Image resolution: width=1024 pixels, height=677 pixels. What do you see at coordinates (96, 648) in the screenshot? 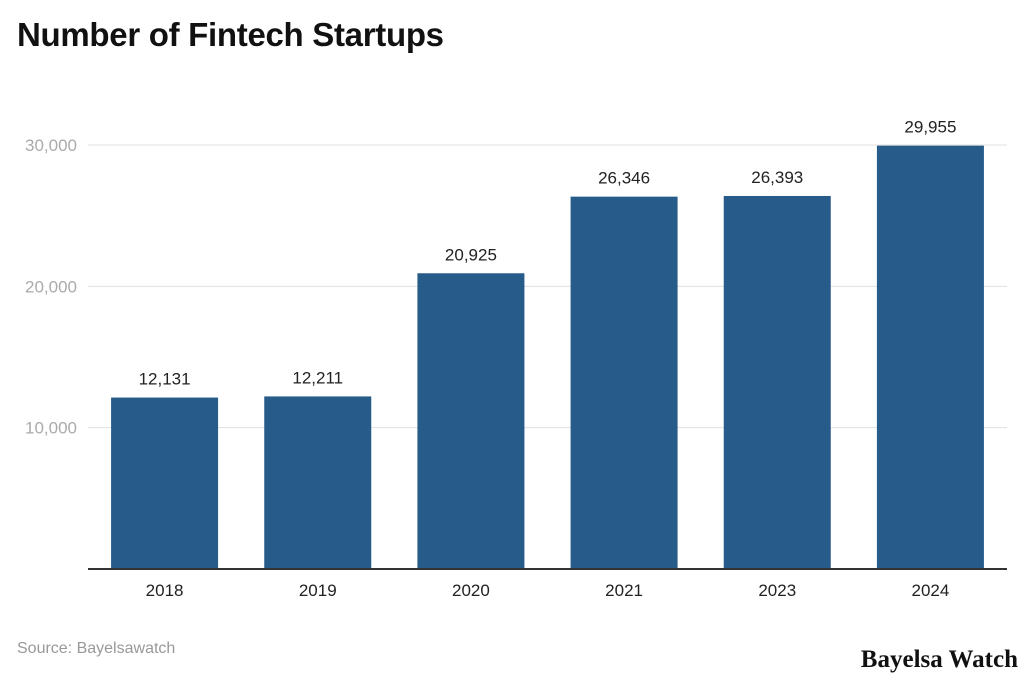
I see `source-note: Source: Bayelsawatch` at bounding box center [96, 648].